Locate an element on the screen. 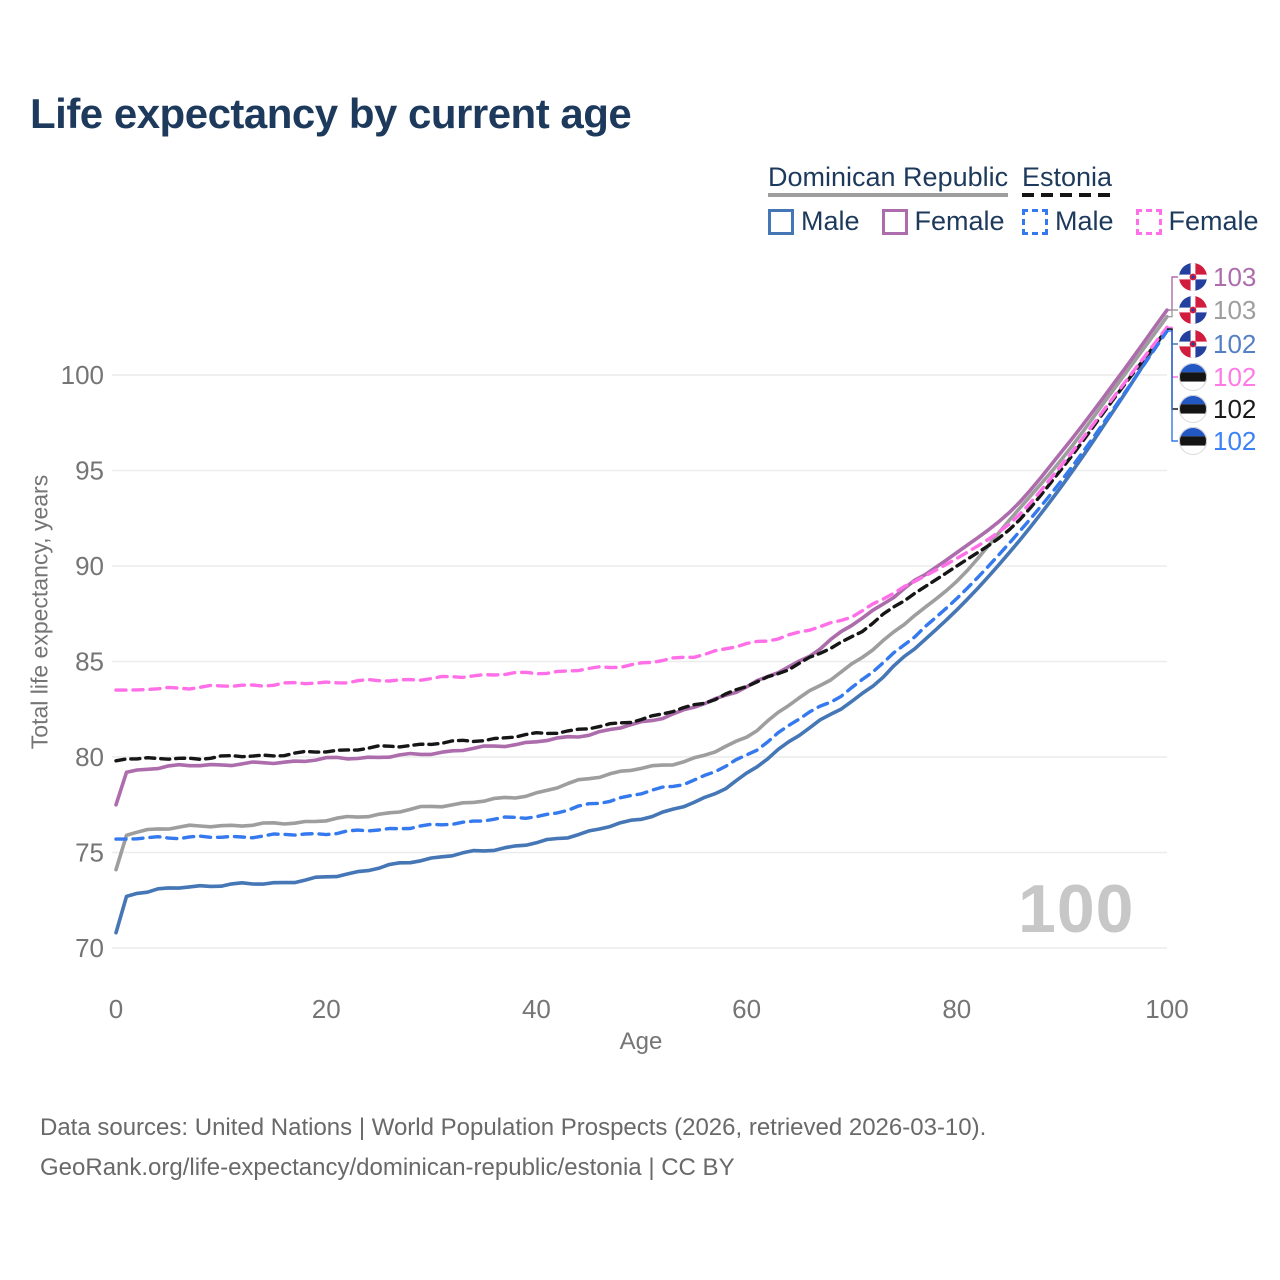 The width and height of the screenshot is (1280, 1280). x-tick-label: 80 is located at coordinates (956, 1009).